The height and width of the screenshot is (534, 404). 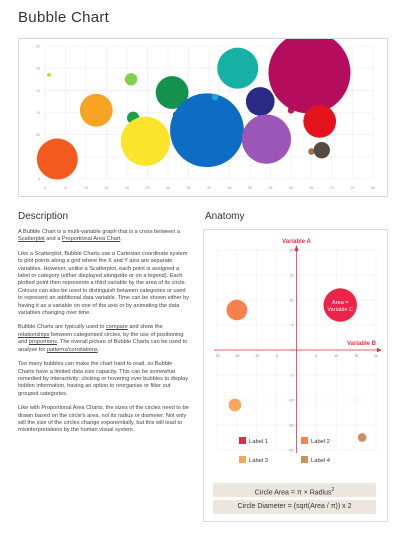 What do you see at coordinates (290, 426) in the screenshot?
I see `anatomy-y-tick-label: -15` at bounding box center [290, 426].